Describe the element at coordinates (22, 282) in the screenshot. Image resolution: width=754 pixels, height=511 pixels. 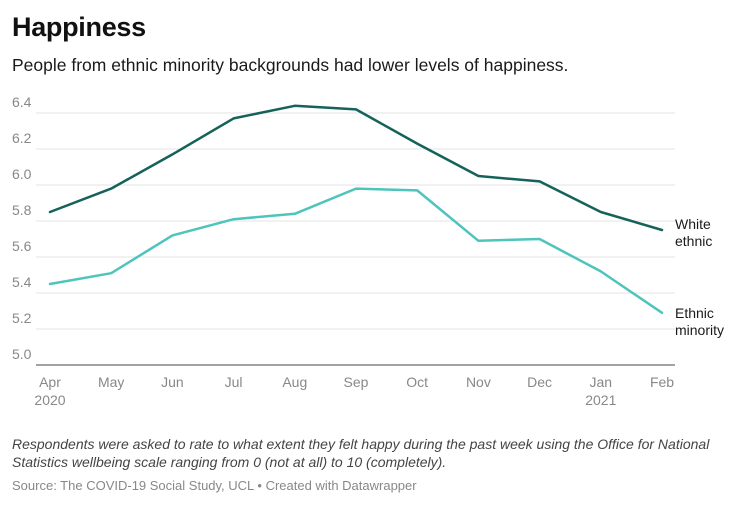
I see `y-tick-label: 5.4` at that location.